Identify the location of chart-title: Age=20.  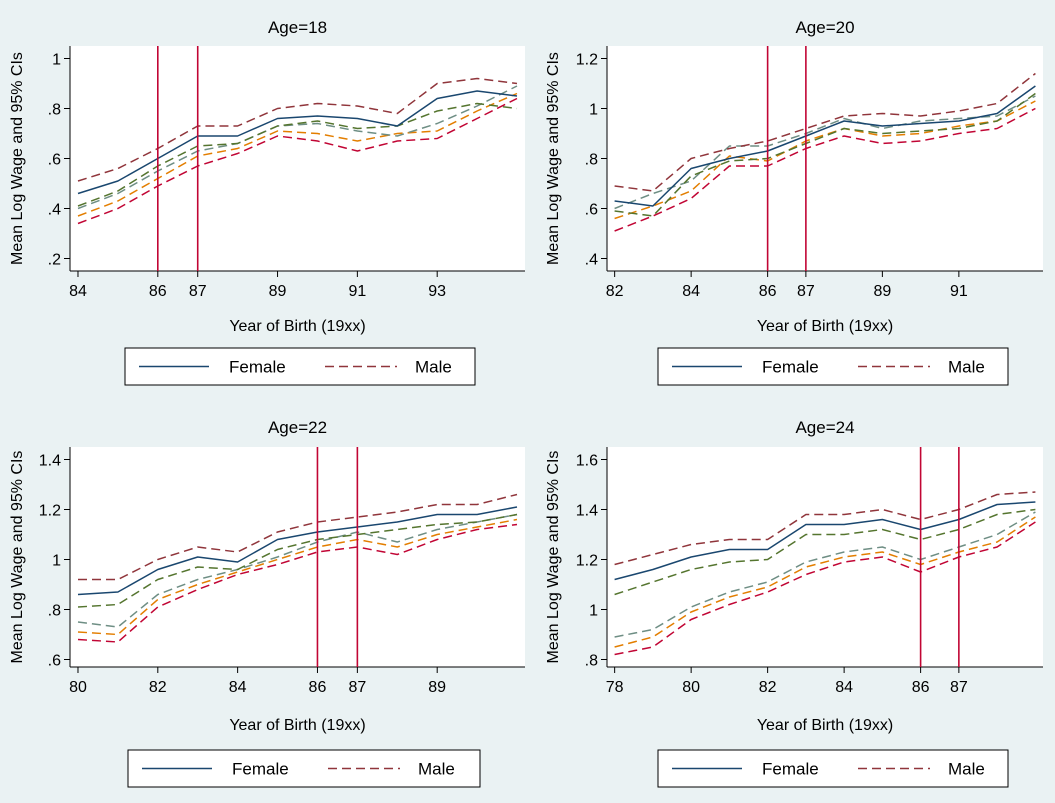
(824, 27).